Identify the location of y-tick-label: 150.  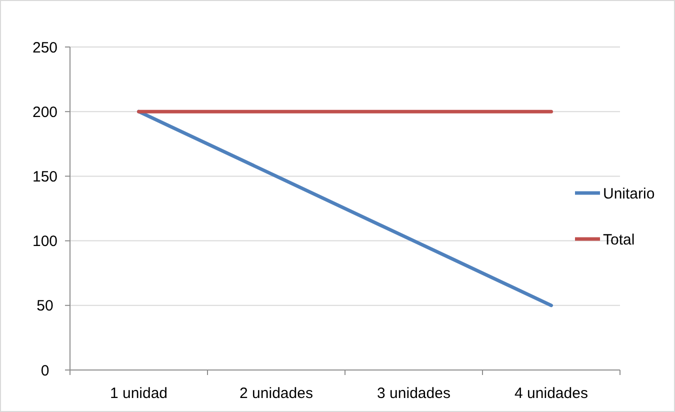
(45, 177).